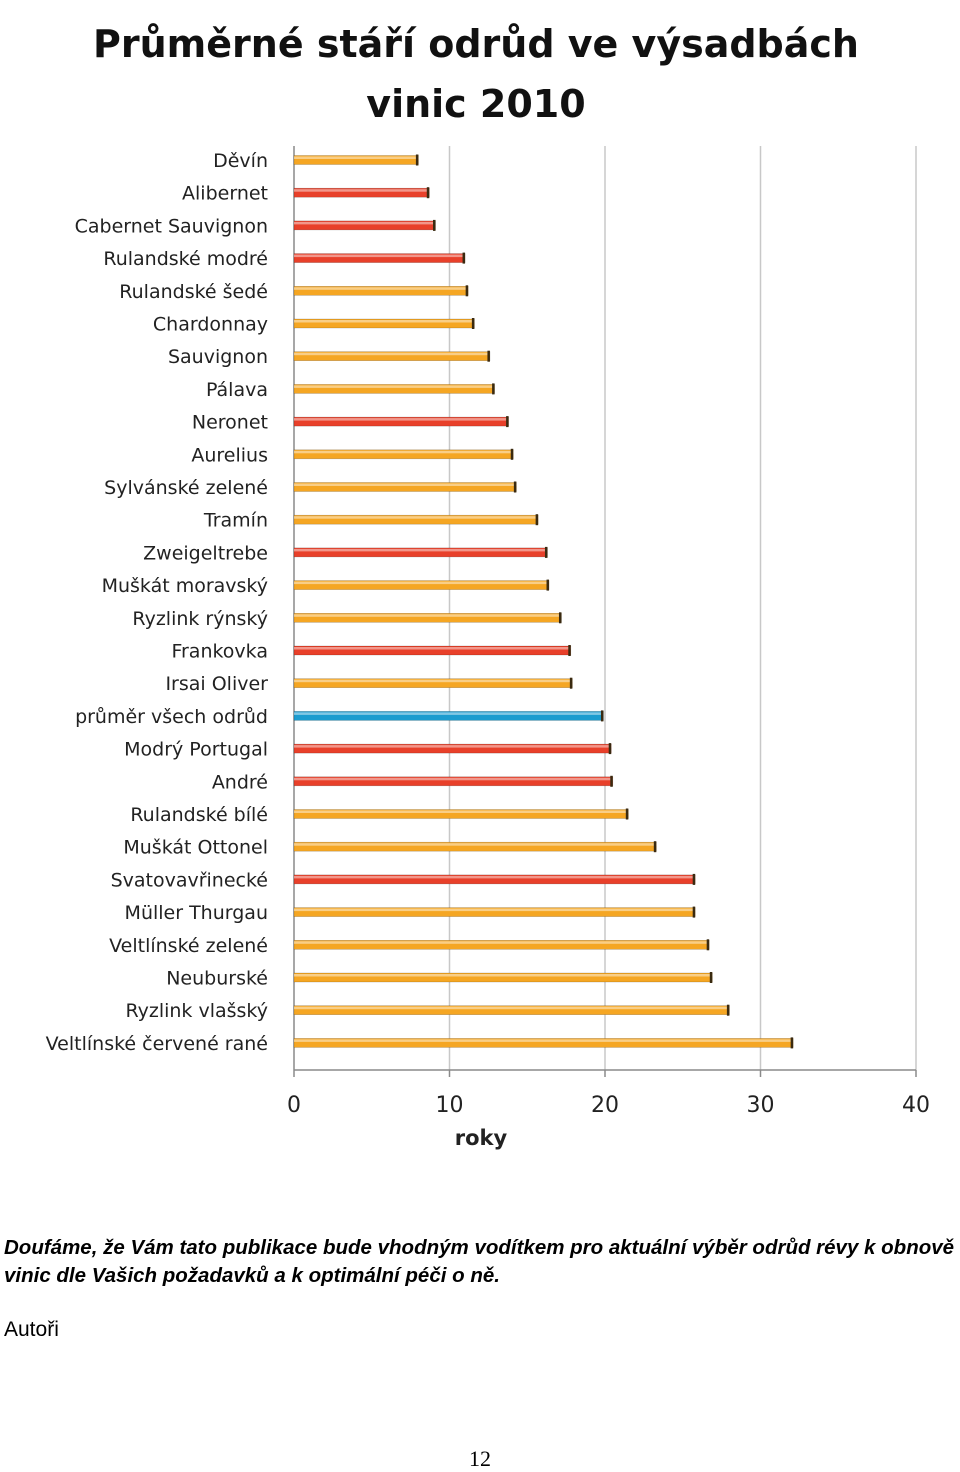 The width and height of the screenshot is (960, 1472). What do you see at coordinates (157, 1044) in the screenshot?
I see `category-label: Veltlínské červené rané` at bounding box center [157, 1044].